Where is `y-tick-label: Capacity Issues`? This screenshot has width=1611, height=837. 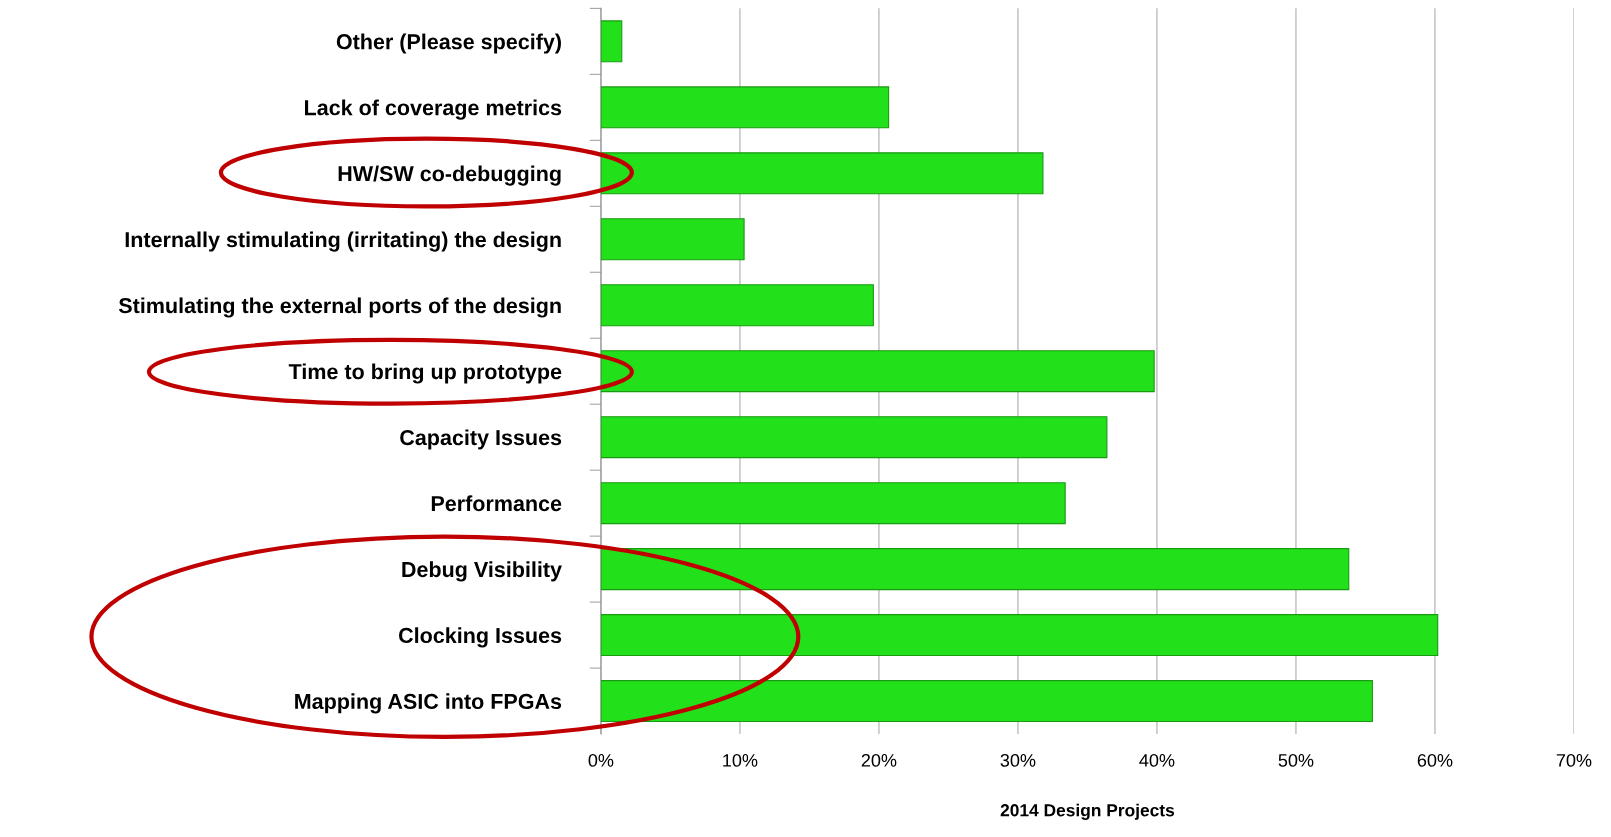
y-tick-label: Capacity Issues is located at coordinates (481, 439).